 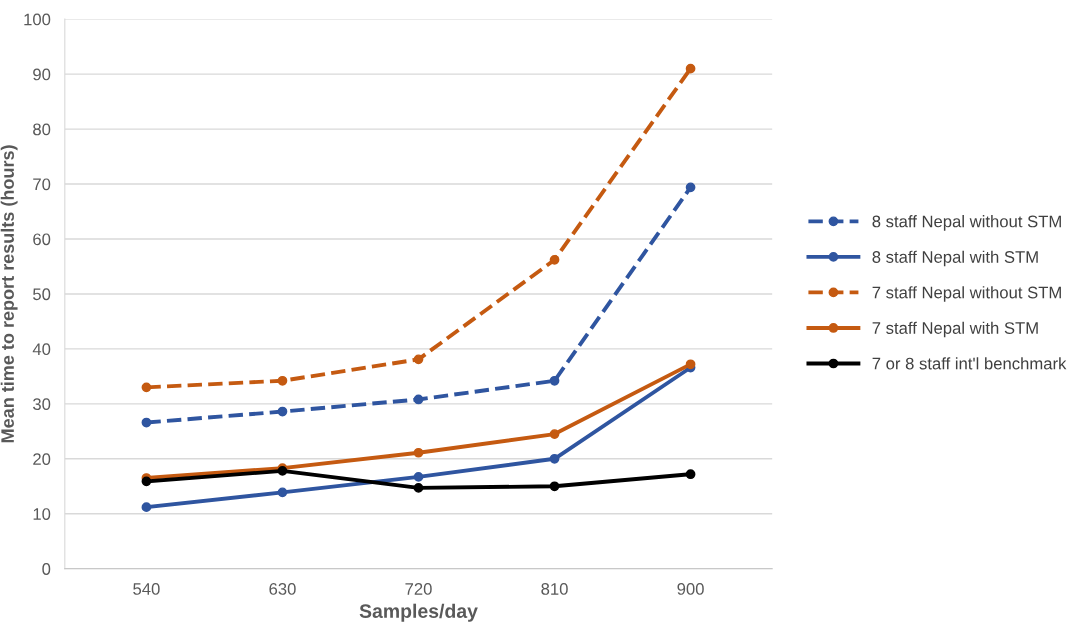 I want to click on y-tick-label: 30, so click(x=42, y=404).